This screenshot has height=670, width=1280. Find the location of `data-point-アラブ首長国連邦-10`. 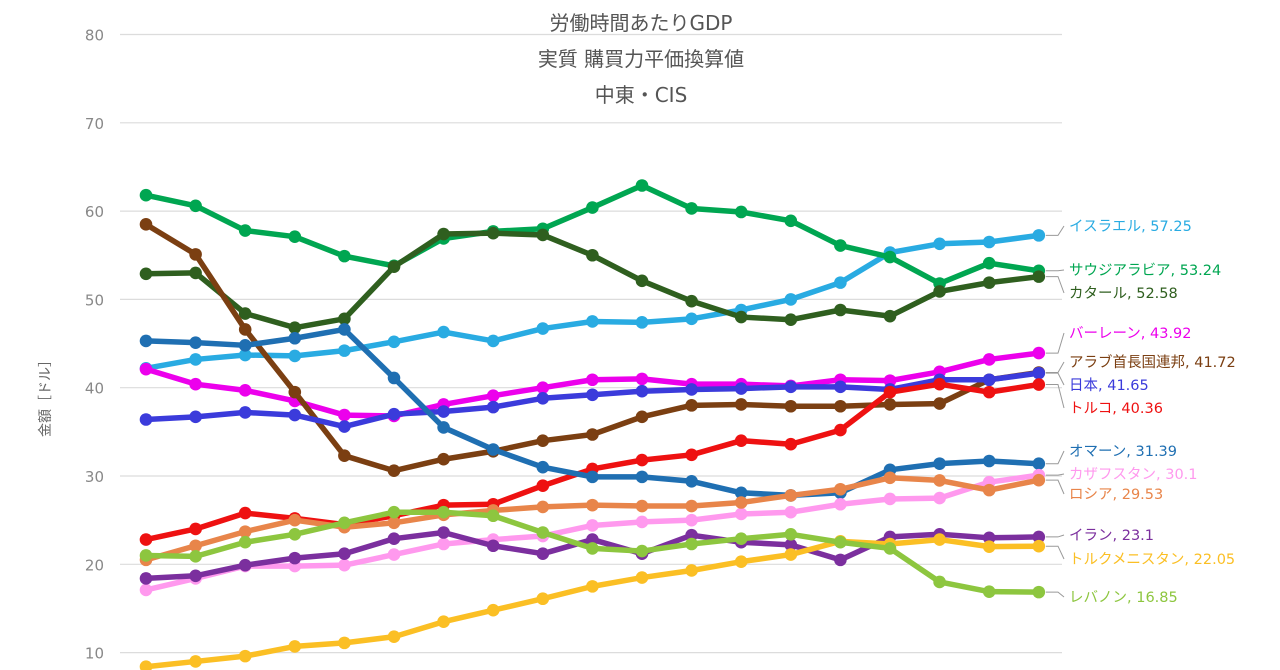

data-point-アラブ首長国連邦-10 is located at coordinates (642, 417).